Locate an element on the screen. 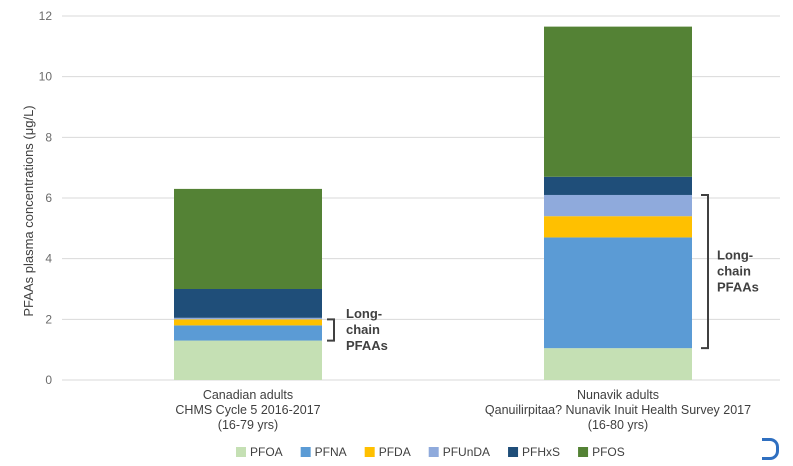 The width and height of the screenshot is (793, 466). corner-logo-mark is located at coordinates (770, 449).